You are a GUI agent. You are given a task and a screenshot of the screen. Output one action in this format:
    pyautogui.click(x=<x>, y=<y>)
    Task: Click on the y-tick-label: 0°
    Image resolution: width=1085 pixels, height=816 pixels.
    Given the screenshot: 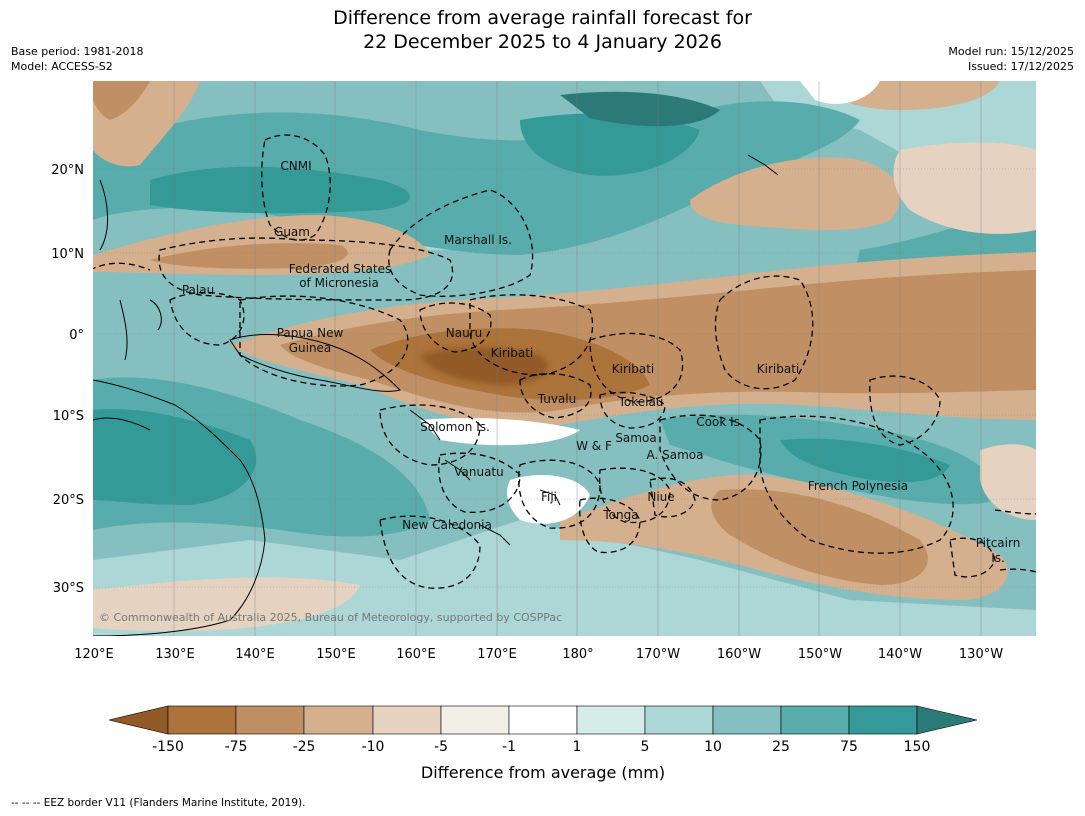 What is the action you would take?
    pyautogui.click(x=76, y=335)
    